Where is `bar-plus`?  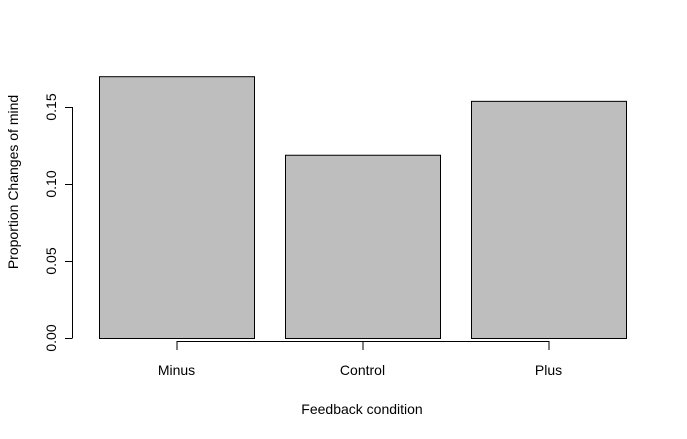
bar-plus is located at coordinates (549, 219).